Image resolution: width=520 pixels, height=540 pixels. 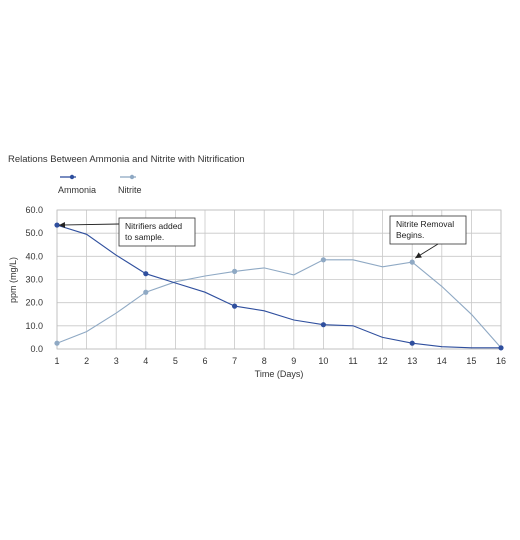 I want to click on x-tick-label: 4, so click(x=145, y=361).